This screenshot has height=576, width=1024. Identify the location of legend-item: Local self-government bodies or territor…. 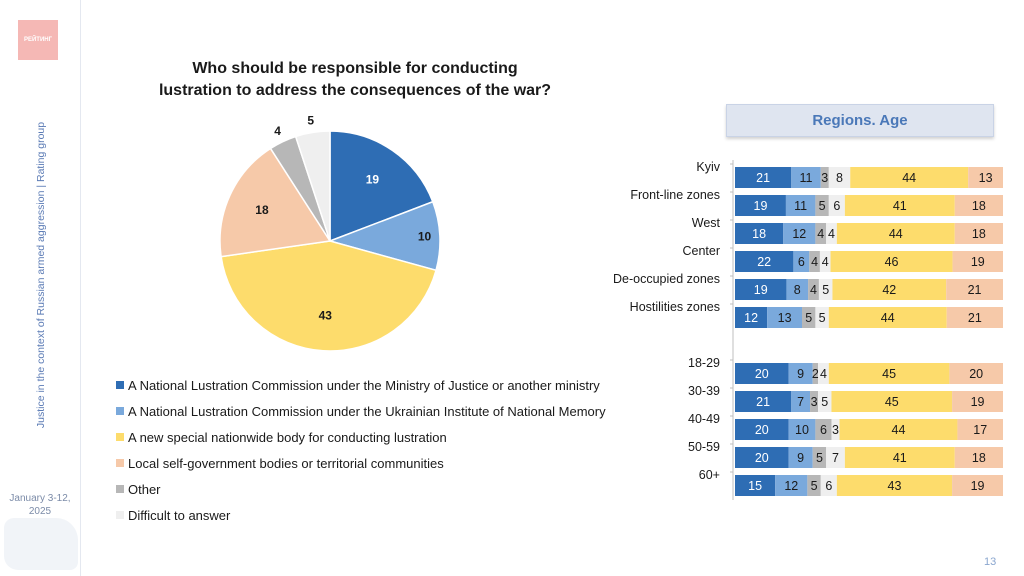
(361, 463).